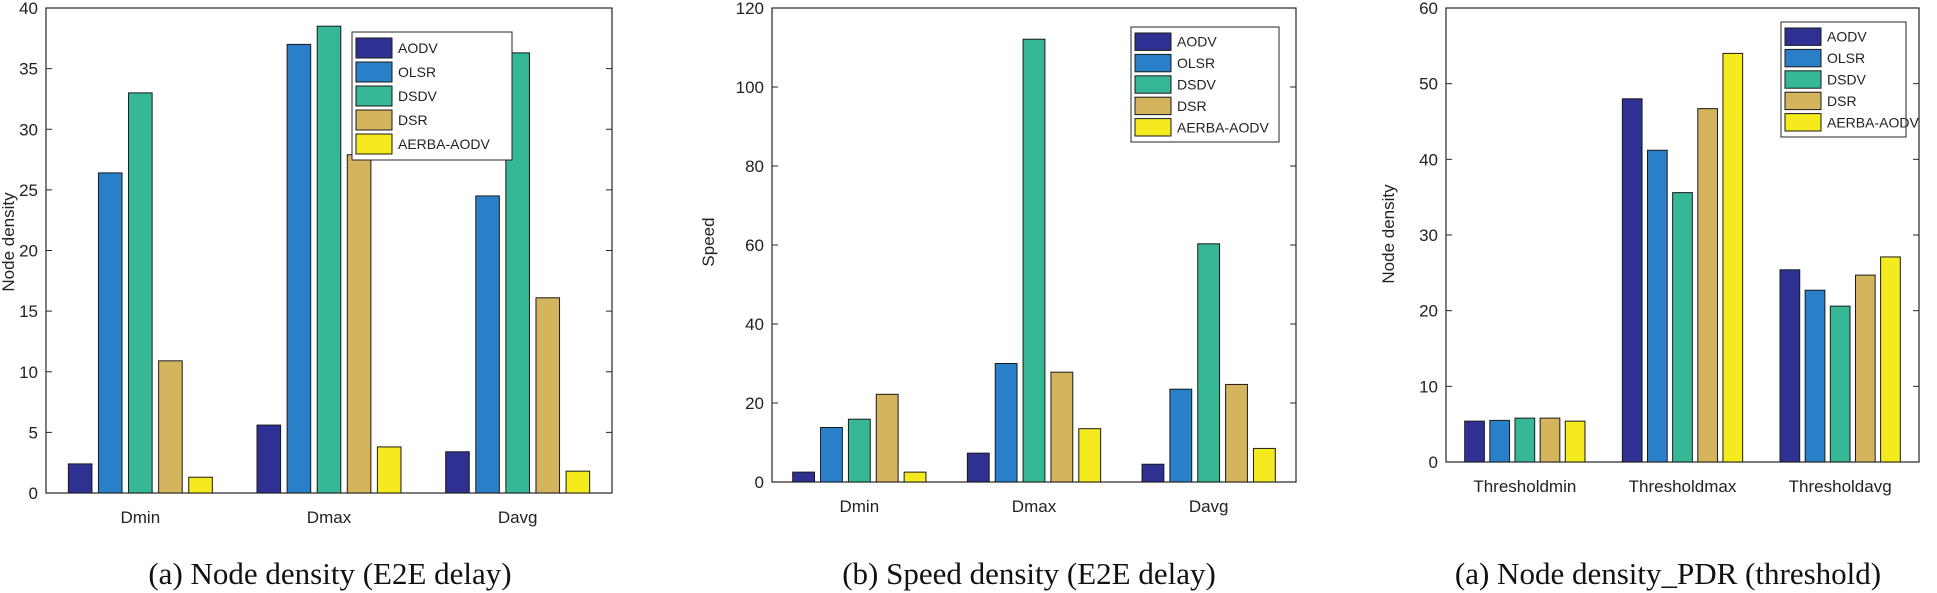  I want to click on bar-dsdv-thresholdmin, so click(1525, 440).